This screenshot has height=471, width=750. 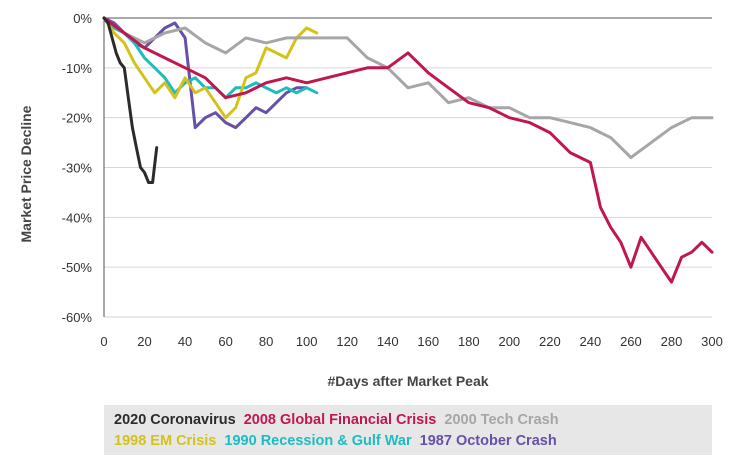 I want to click on y-tick-label: -60%, so click(x=77, y=317).